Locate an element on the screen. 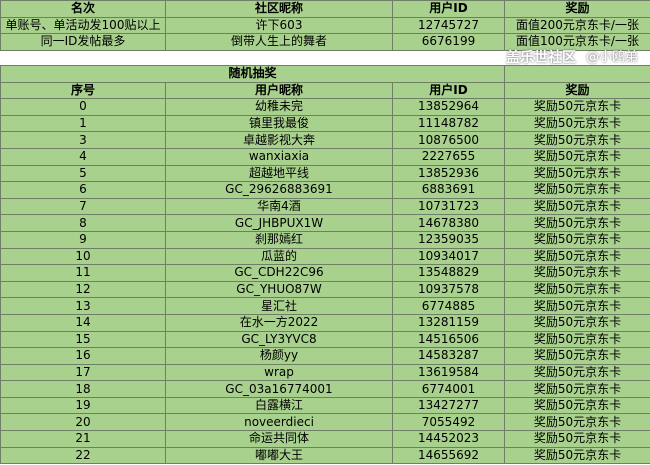  rank-cell: 17 is located at coordinates (83, 372).